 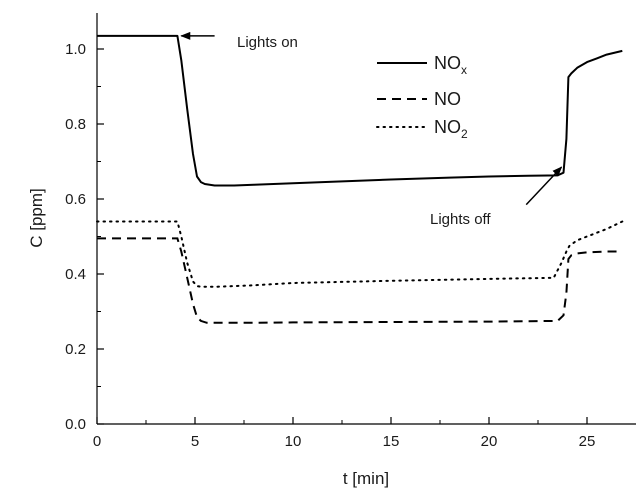 I want to click on y-axis-label: C [ppm], so click(x=36, y=218).